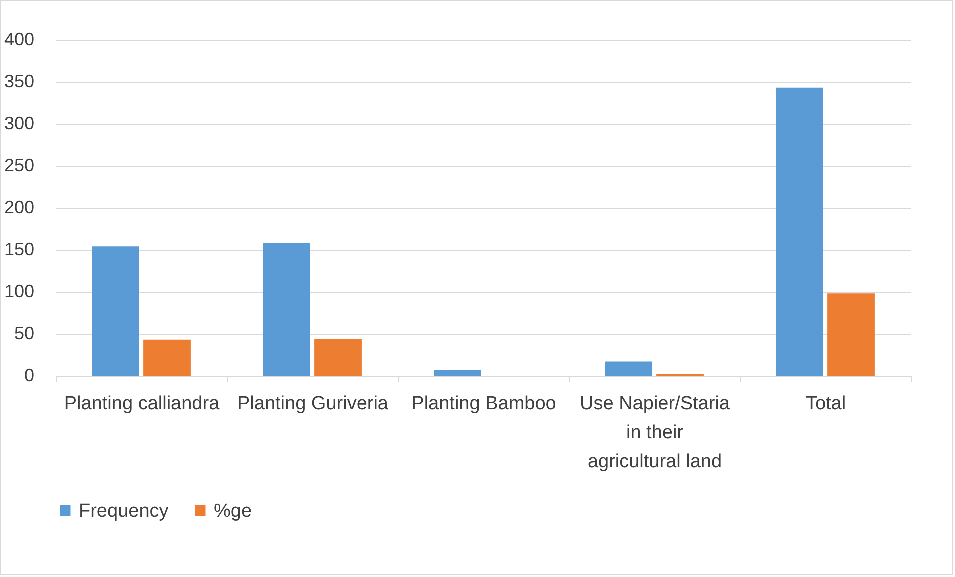  What do you see at coordinates (484, 404) in the screenshot?
I see `x-tick-label: Planting Bamboo` at bounding box center [484, 404].